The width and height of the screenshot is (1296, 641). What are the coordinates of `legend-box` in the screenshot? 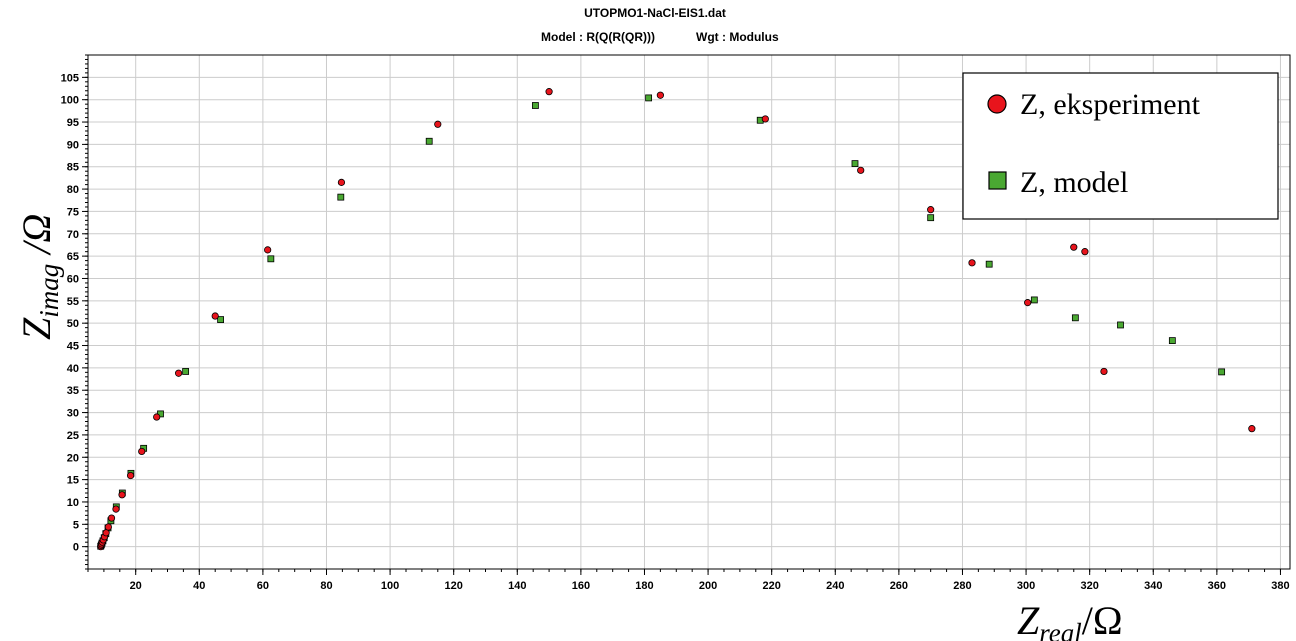 It's located at (1120, 146).